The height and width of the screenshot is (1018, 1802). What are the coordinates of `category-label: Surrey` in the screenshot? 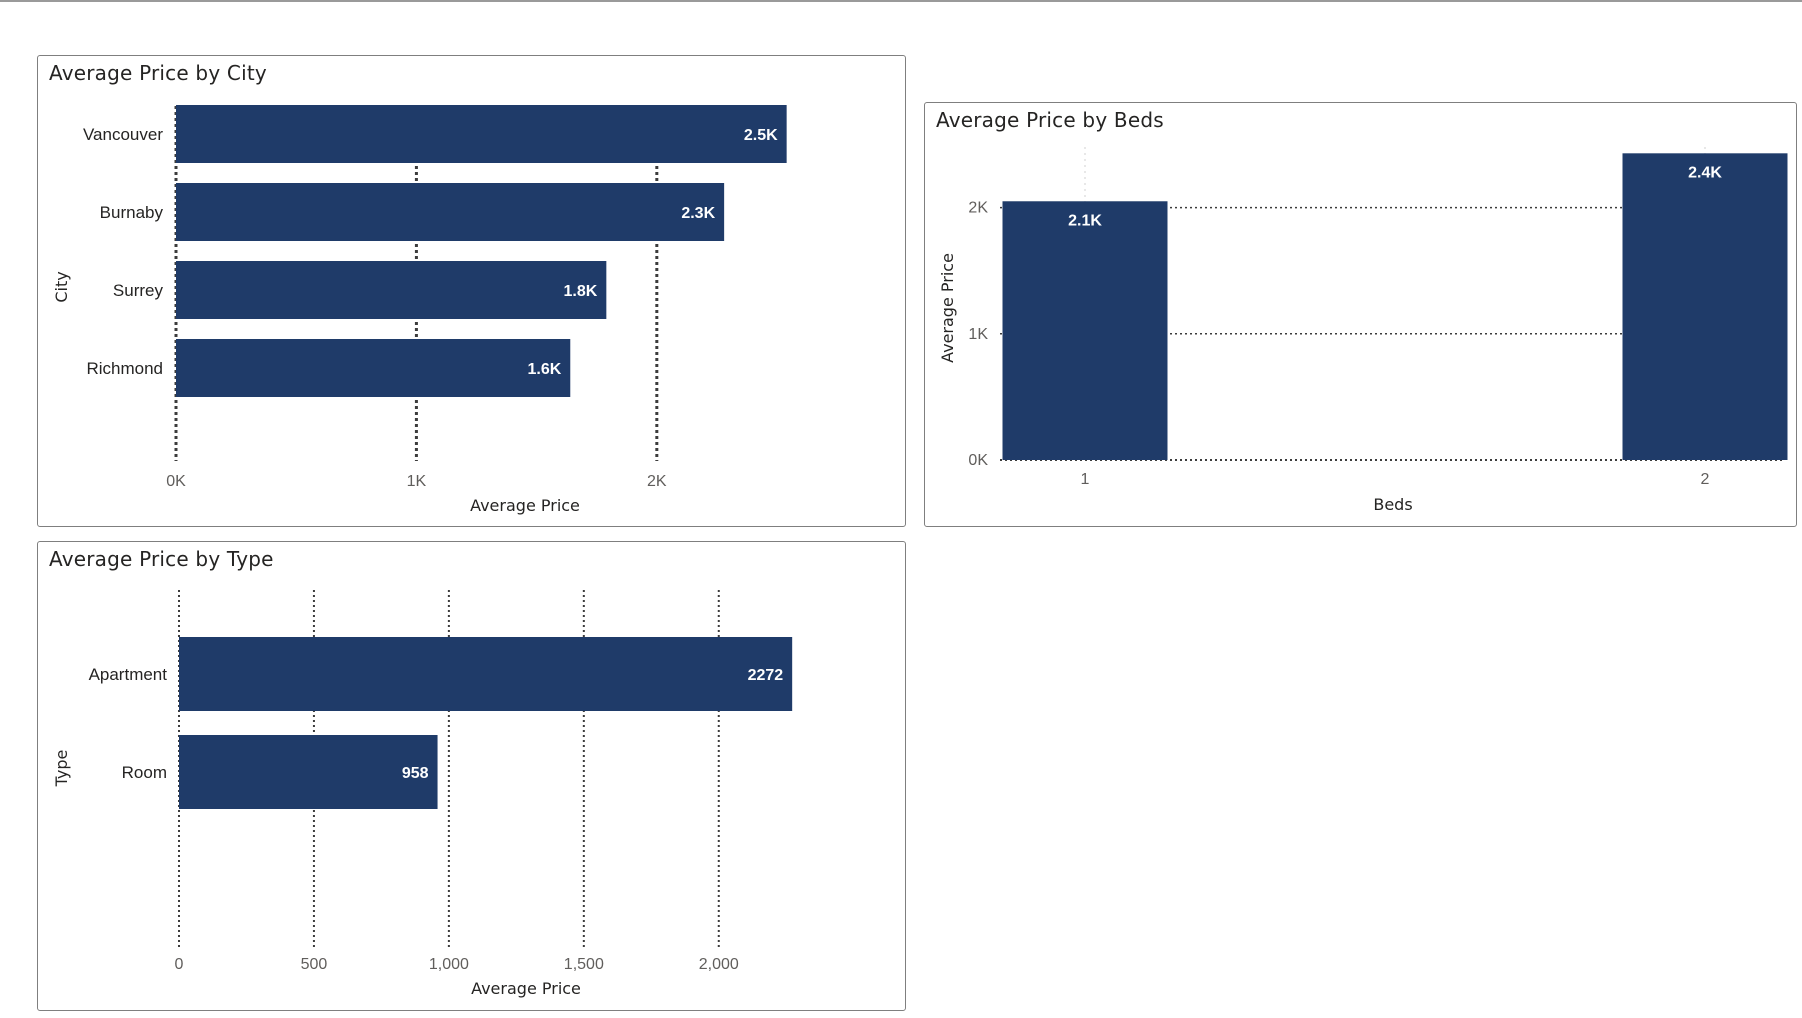 It's located at (138, 290).